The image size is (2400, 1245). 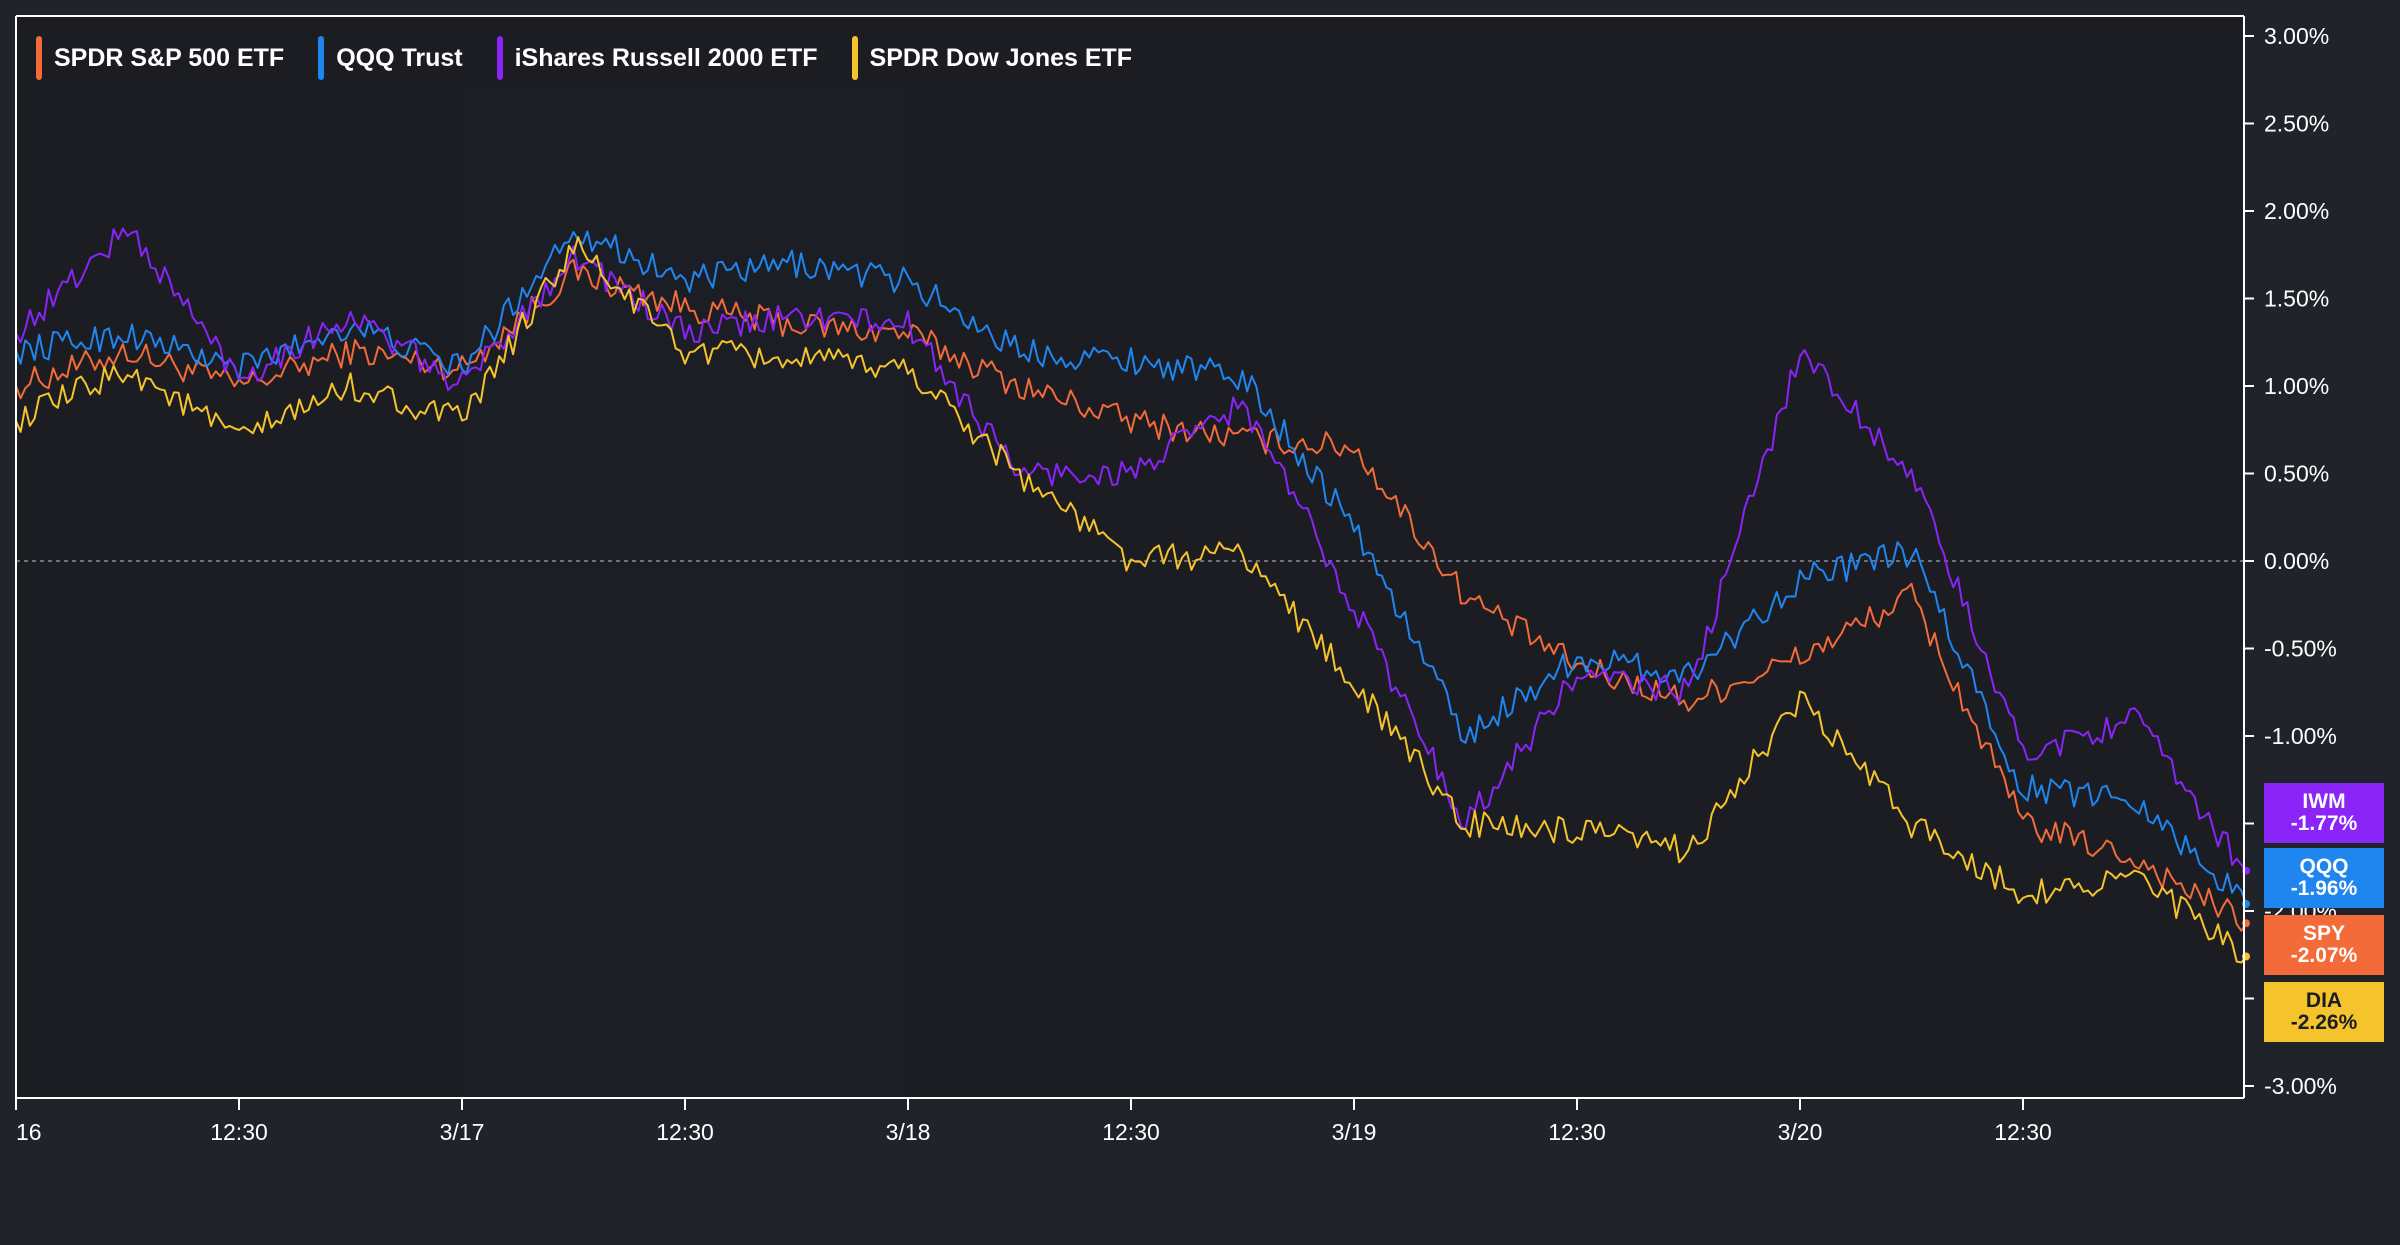 I want to click on legend-swatch-qqq, so click(x=321, y=58).